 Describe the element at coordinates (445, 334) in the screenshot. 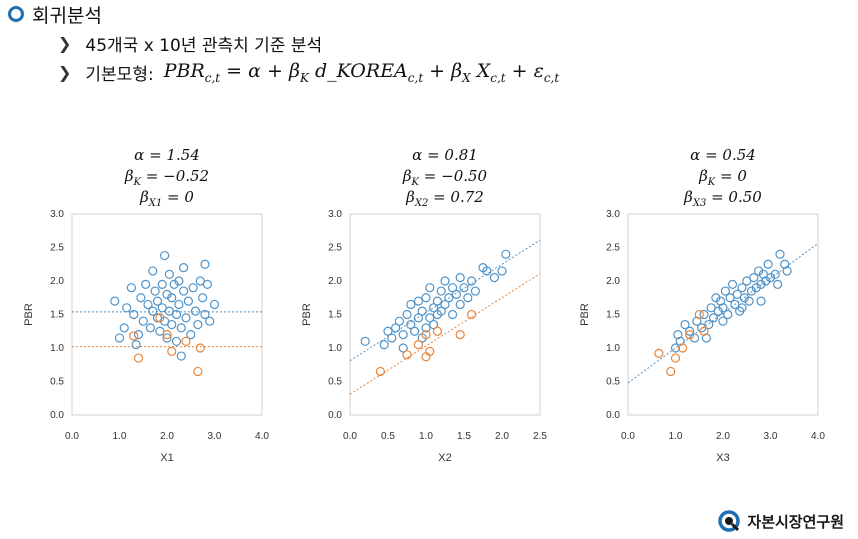

I see `fit-line-orange` at that location.